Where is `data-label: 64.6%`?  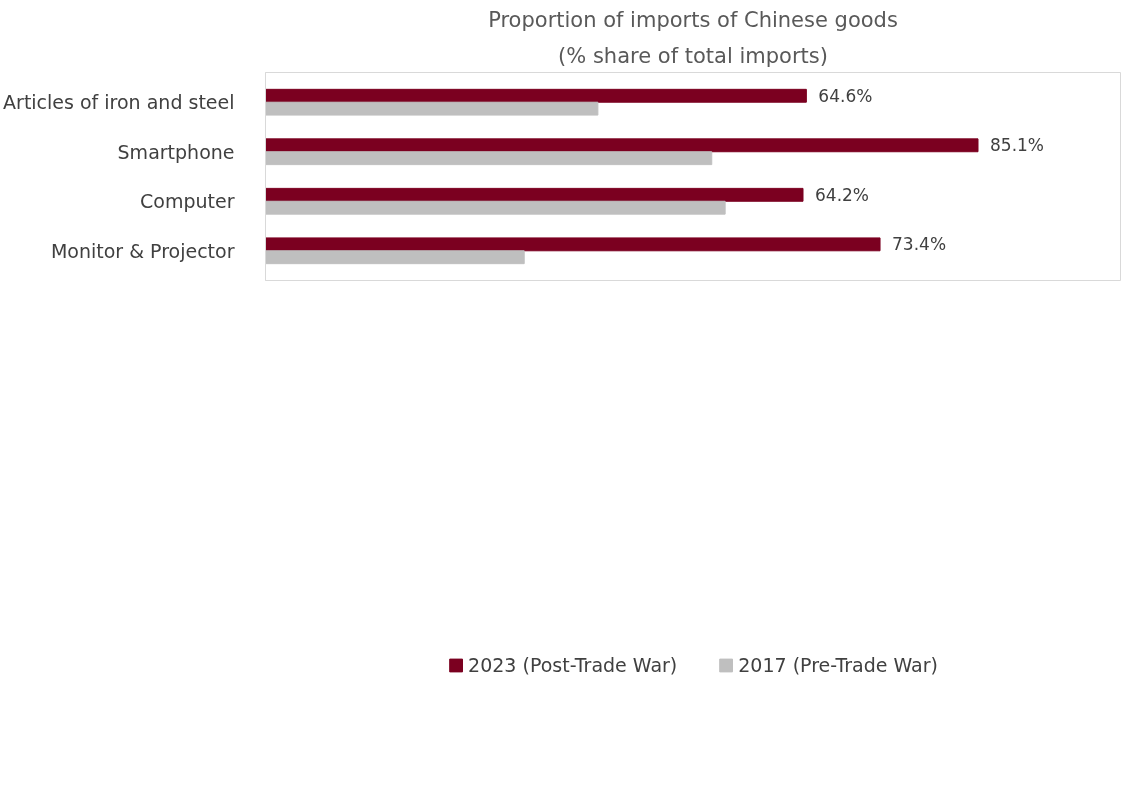
data-label: 64.6% is located at coordinates (845, 95).